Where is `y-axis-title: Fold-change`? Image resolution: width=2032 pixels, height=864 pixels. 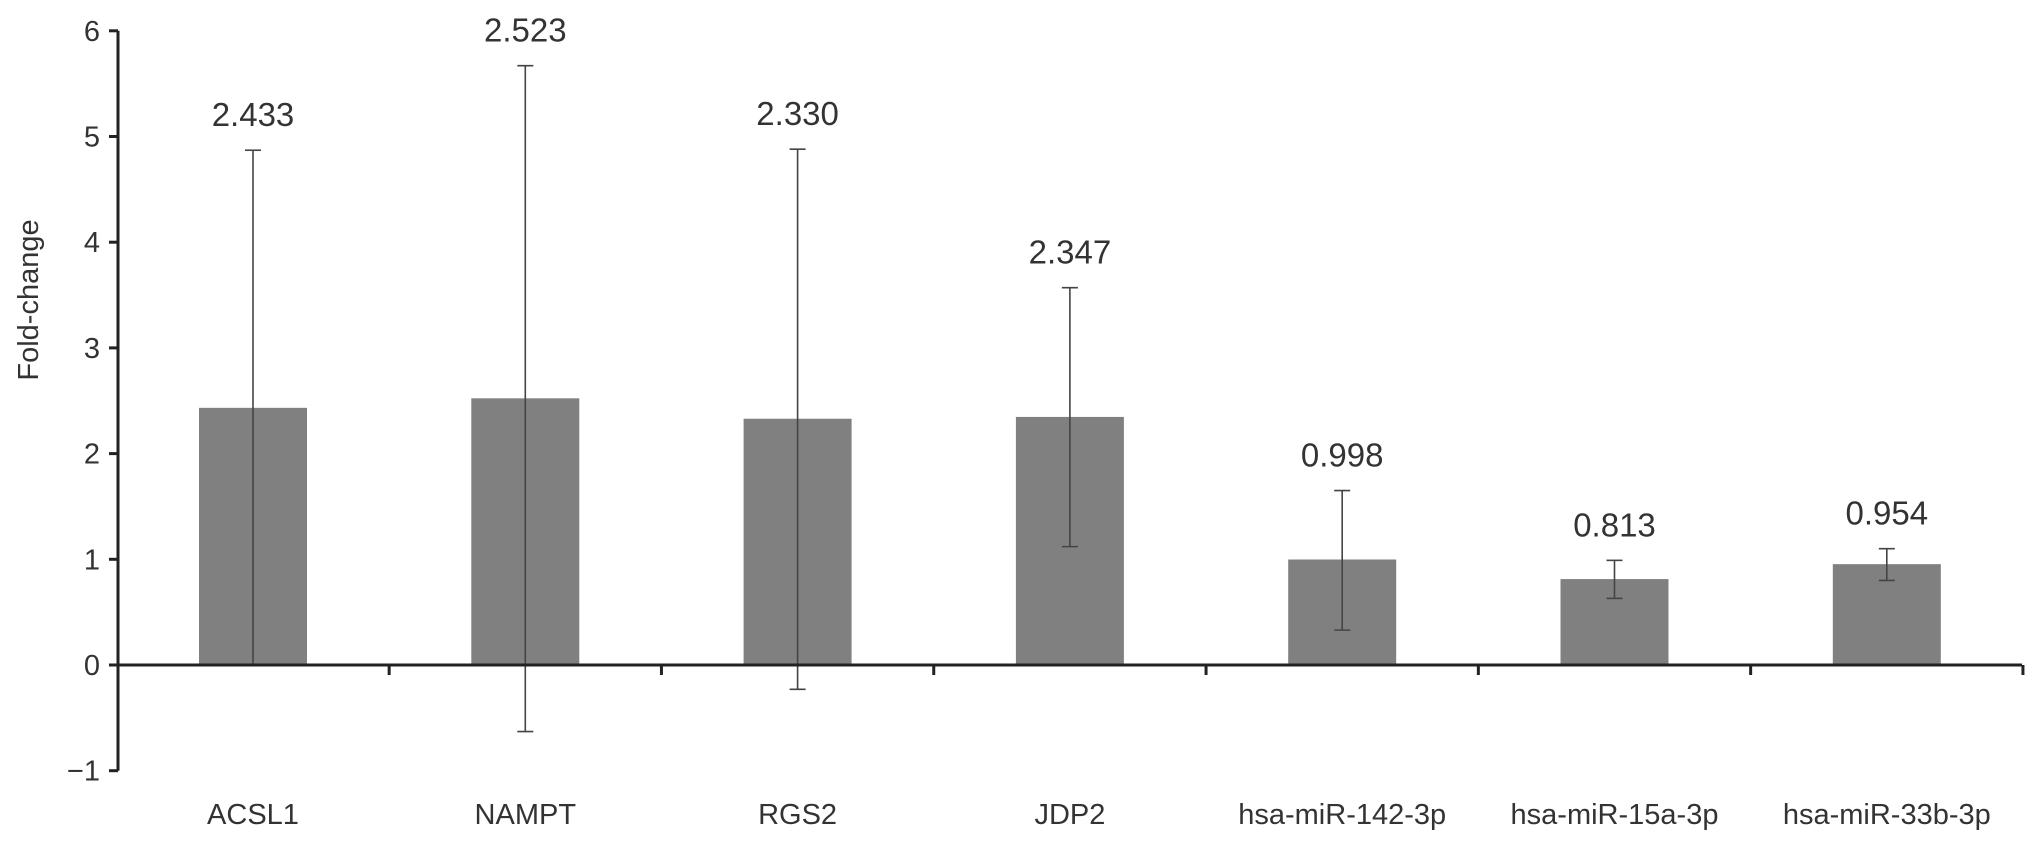
y-axis-title: Fold-change is located at coordinates (29, 299).